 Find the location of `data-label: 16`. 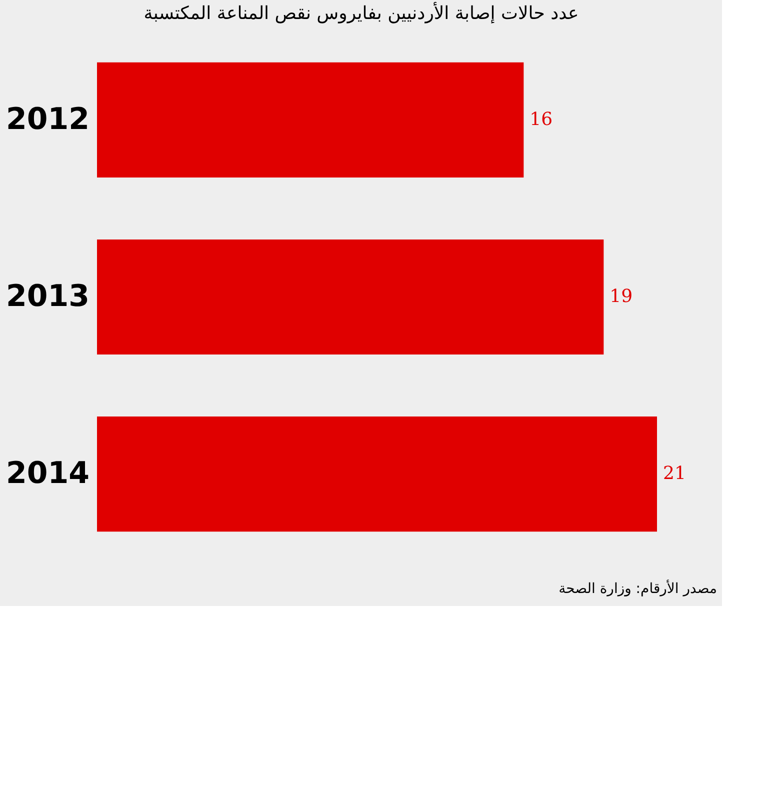

data-label: 16 is located at coordinates (541, 119).